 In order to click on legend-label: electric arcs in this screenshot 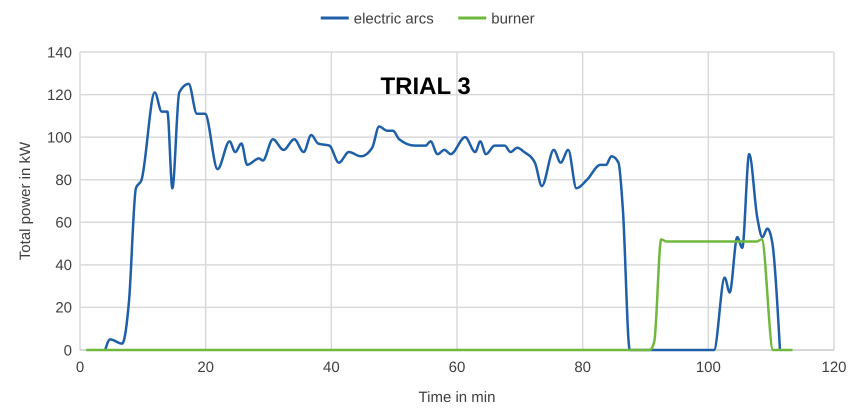, I will do `click(394, 19)`.